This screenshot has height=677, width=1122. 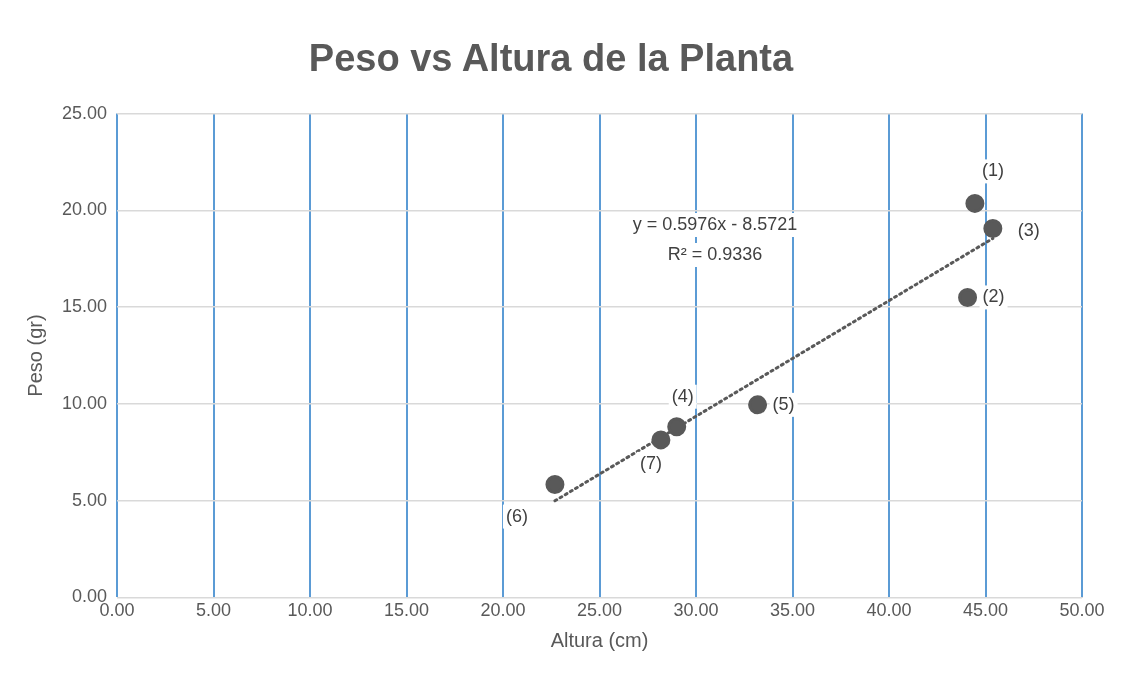 What do you see at coordinates (34, 355) in the screenshot?
I see `y-axis-title: Peso (gr)` at bounding box center [34, 355].